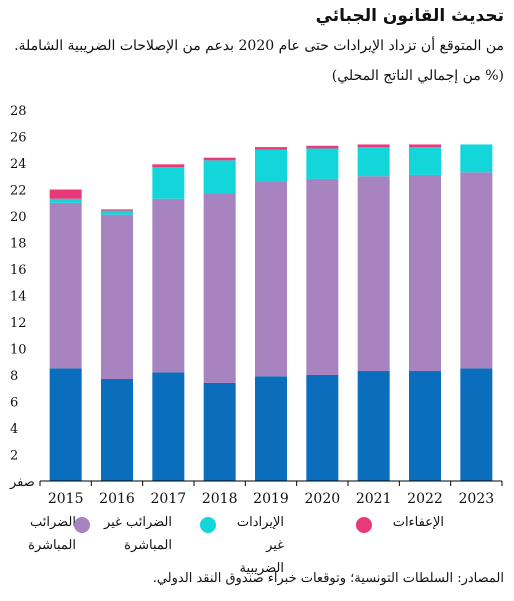 The width and height of the screenshot is (514, 601). I want to click on y-tick-label: 24, so click(18, 164).